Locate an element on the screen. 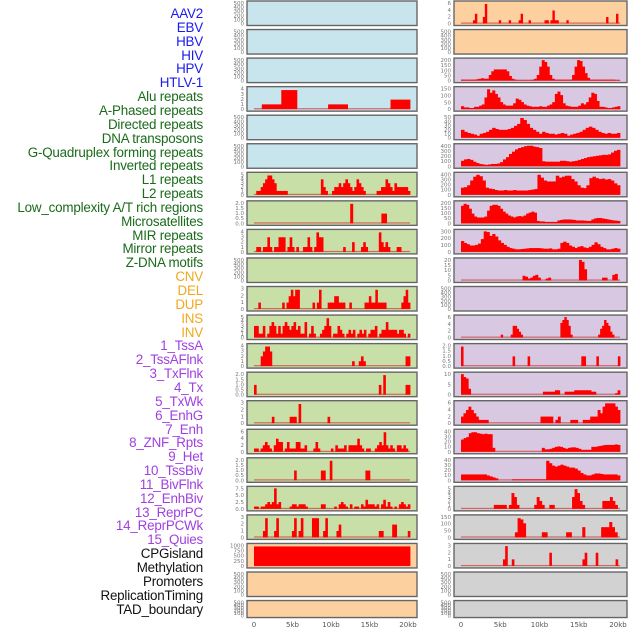 This screenshot has height=630, width=630. y-tick-label: 40 is located at coordinates (447, 432).